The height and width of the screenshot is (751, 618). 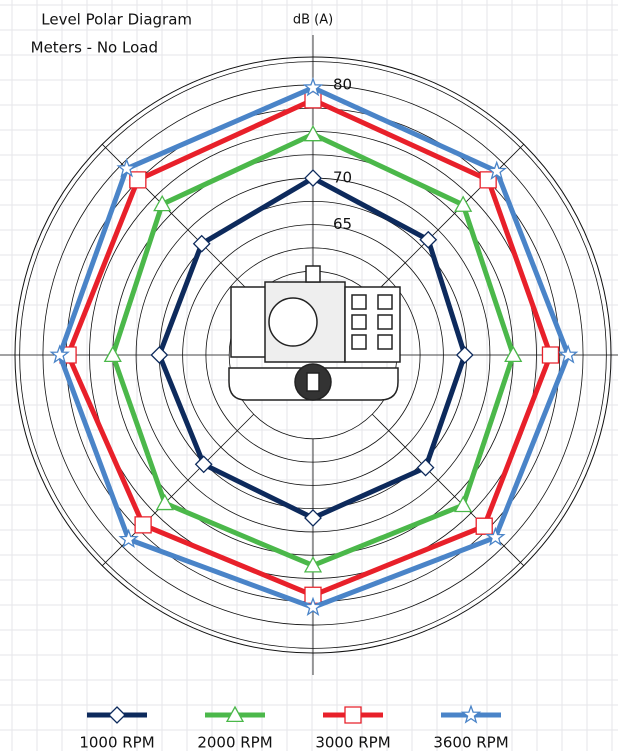 What do you see at coordinates (342, 84) in the screenshot?
I see `r-tick-label: 80` at bounding box center [342, 84].